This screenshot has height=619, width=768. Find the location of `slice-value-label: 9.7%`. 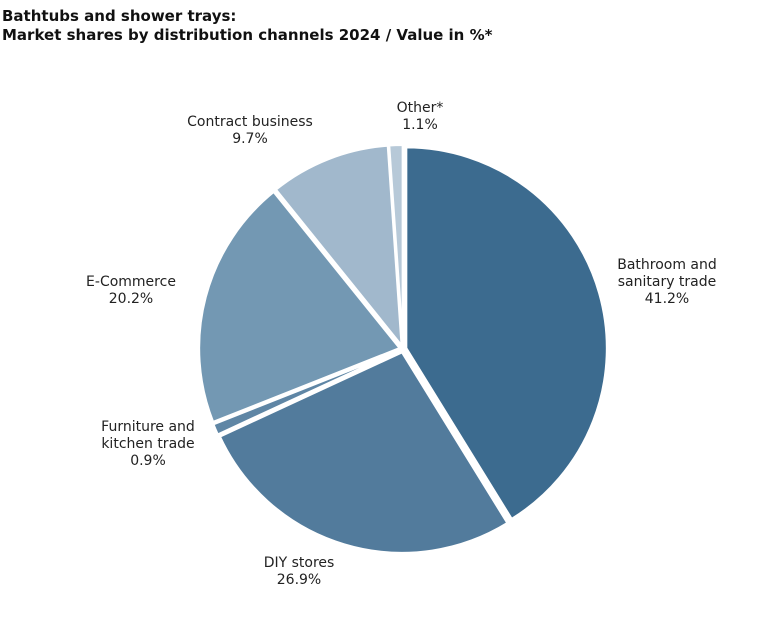

slice-value-label: 9.7% is located at coordinates (250, 139).